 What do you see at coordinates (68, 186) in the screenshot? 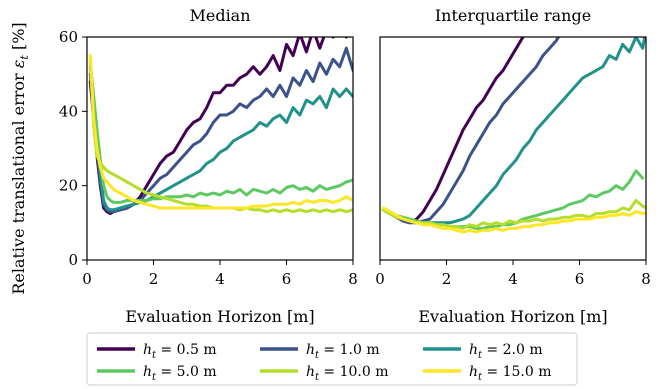
I see `y-tick-label: 20` at bounding box center [68, 186].